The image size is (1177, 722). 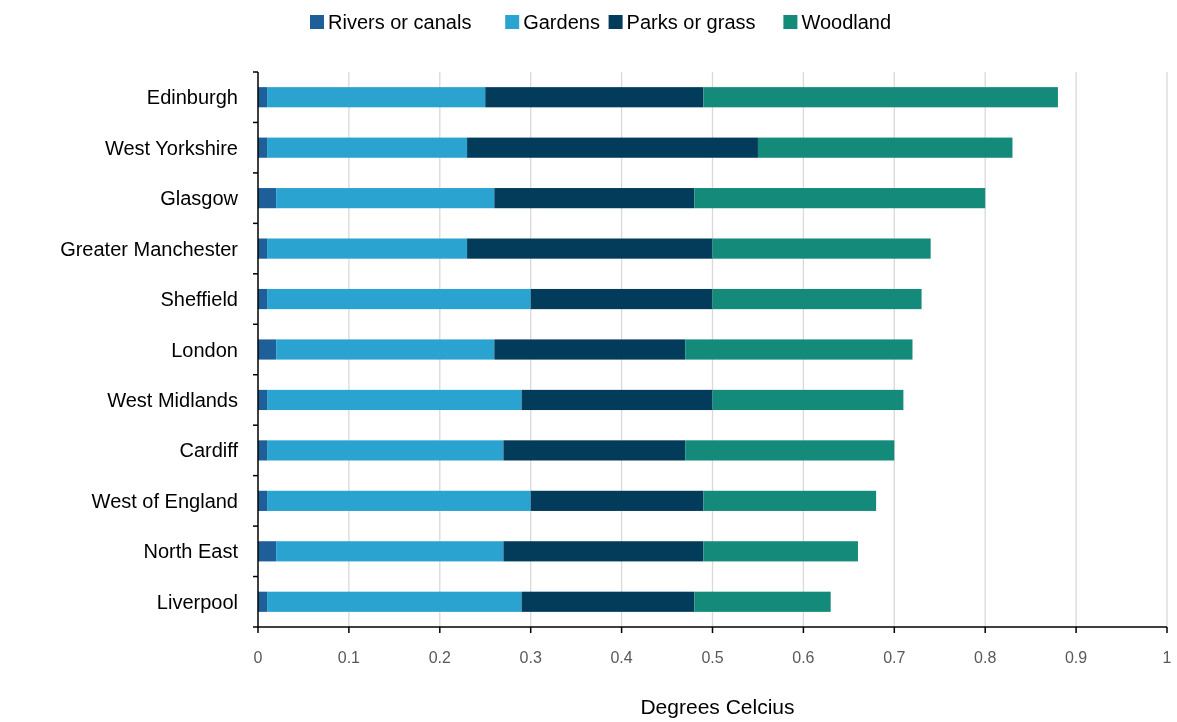 I want to click on x-tick-label: 0.7, so click(x=894, y=657).